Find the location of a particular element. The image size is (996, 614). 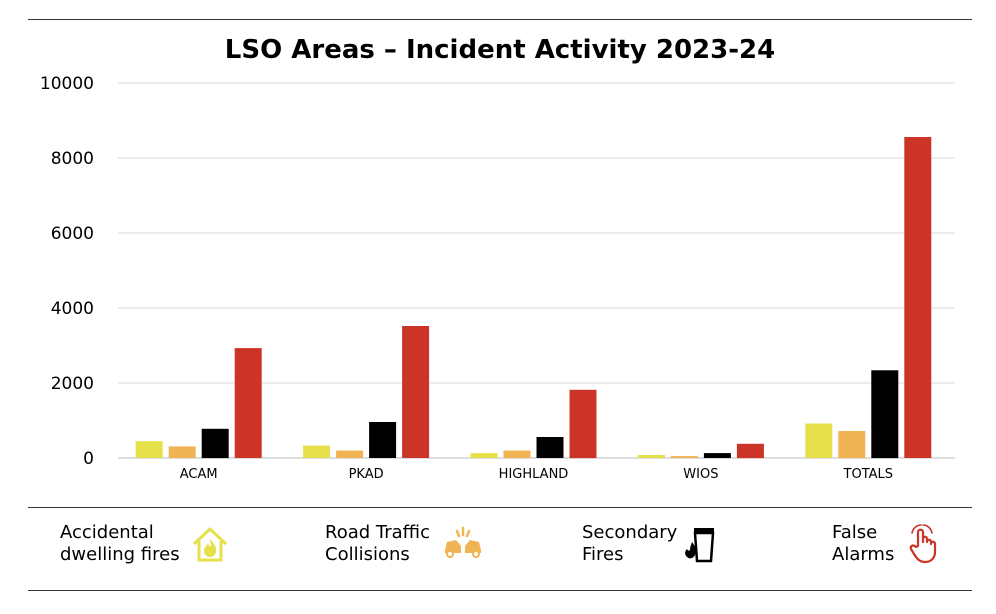

y-tick-label: 2000 is located at coordinates (72, 384).